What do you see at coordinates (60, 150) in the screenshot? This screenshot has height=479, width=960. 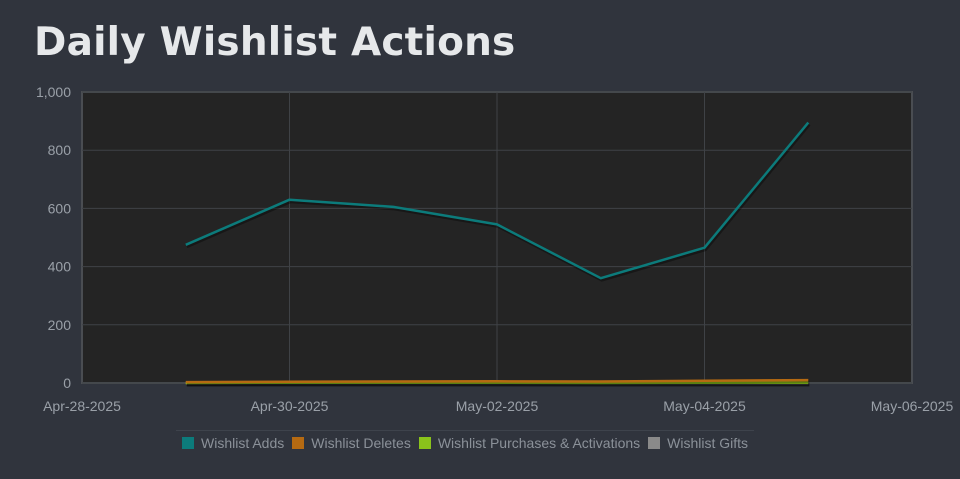 I see `y-tick-label: 800` at bounding box center [60, 150].